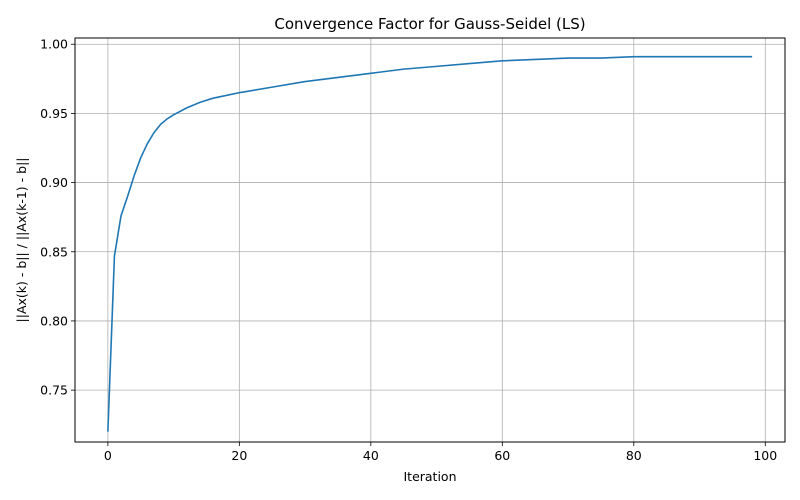  Describe the element at coordinates (54, 182) in the screenshot. I see `y-tick-label: 0.90` at that location.